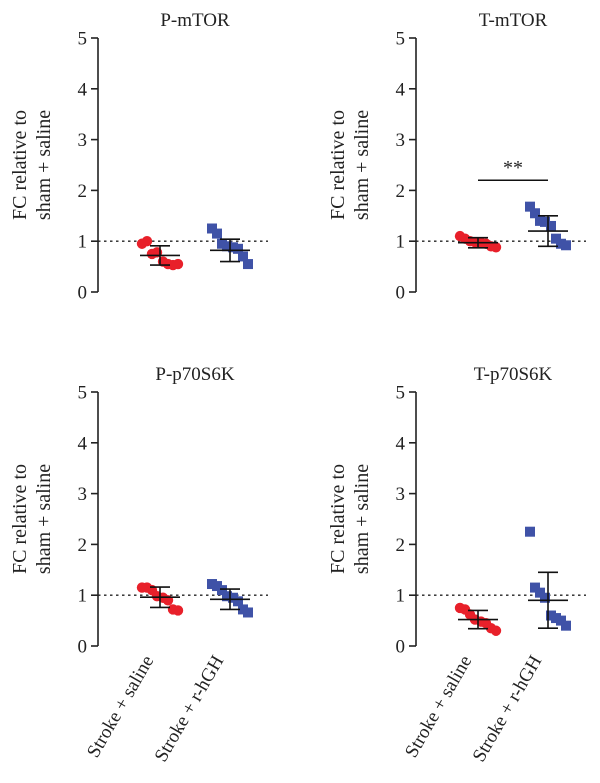 This screenshot has width=600, height=783. Describe the element at coordinates (513, 168) in the screenshot. I see `significance-label: **` at that location.